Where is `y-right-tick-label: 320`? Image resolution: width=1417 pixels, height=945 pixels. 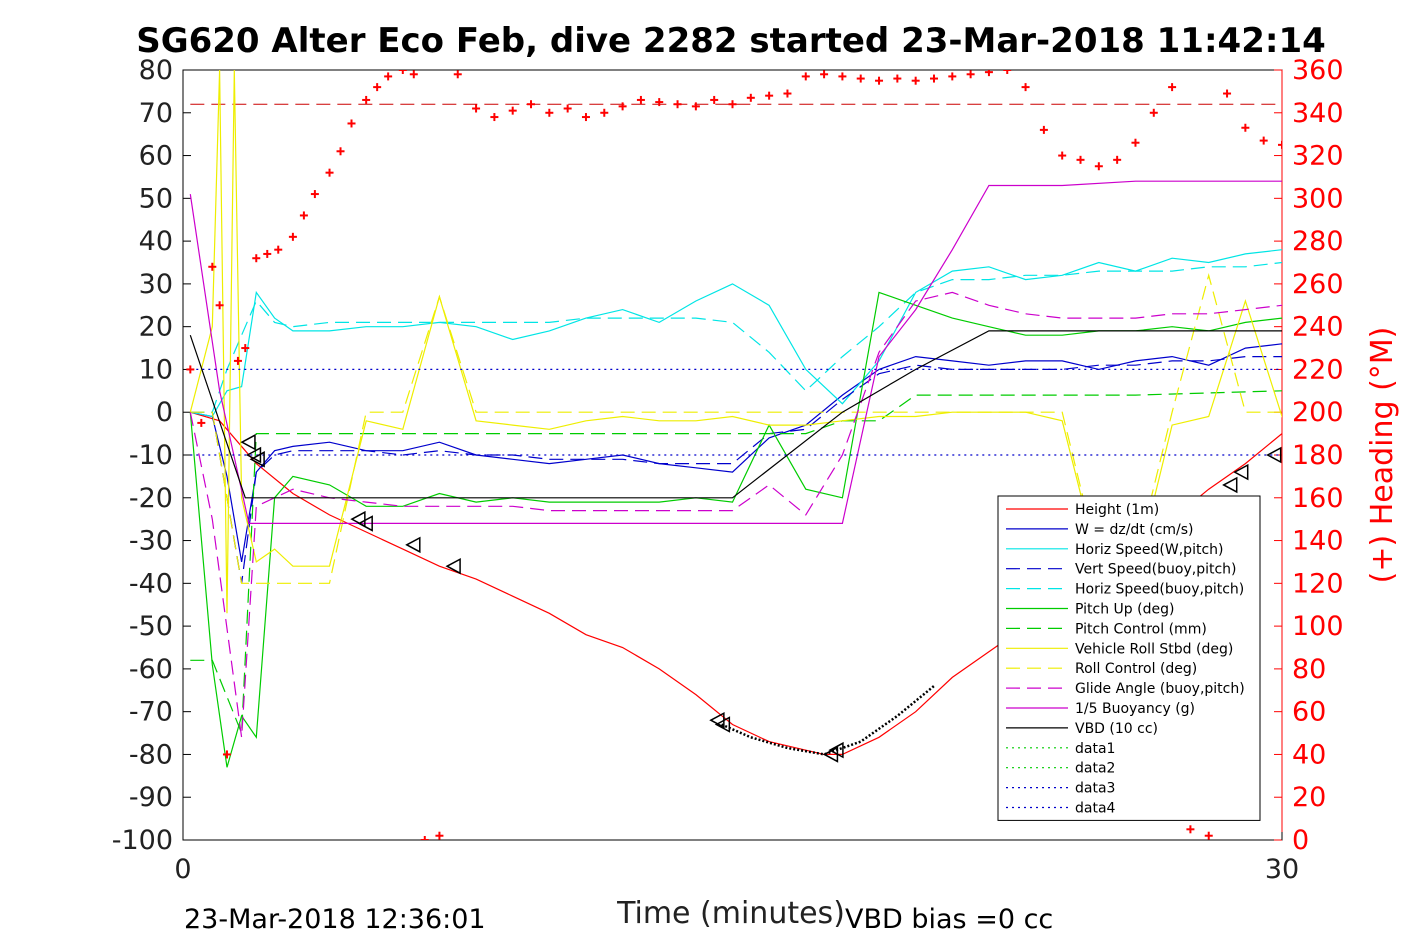
y-right-tick-label: 320 is located at coordinates (1318, 156).